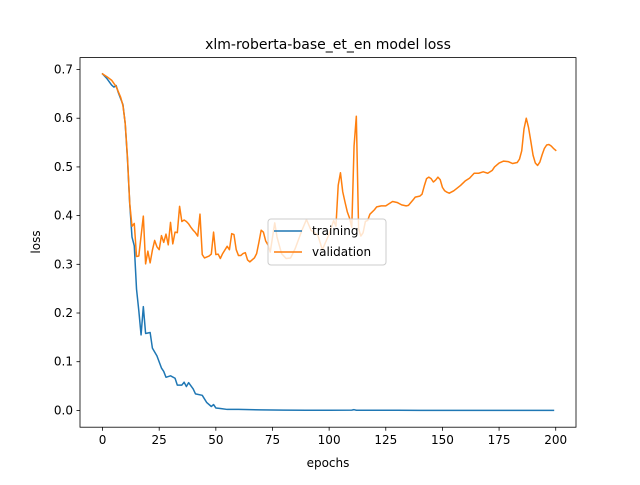  Describe the element at coordinates (499, 440) in the screenshot. I see `x-tick-label: 175` at that location.